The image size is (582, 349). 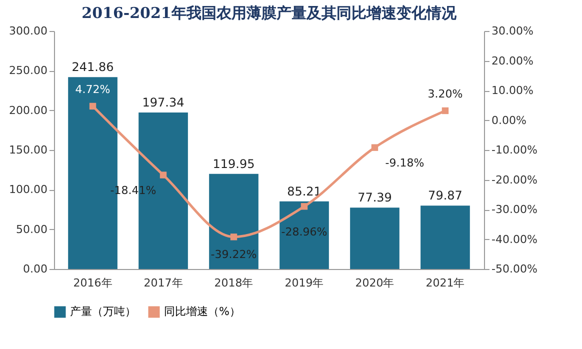 What do you see at coordinates (515, 269) in the screenshot?
I see `y2-tick-label: -50.00%` at bounding box center [515, 269].